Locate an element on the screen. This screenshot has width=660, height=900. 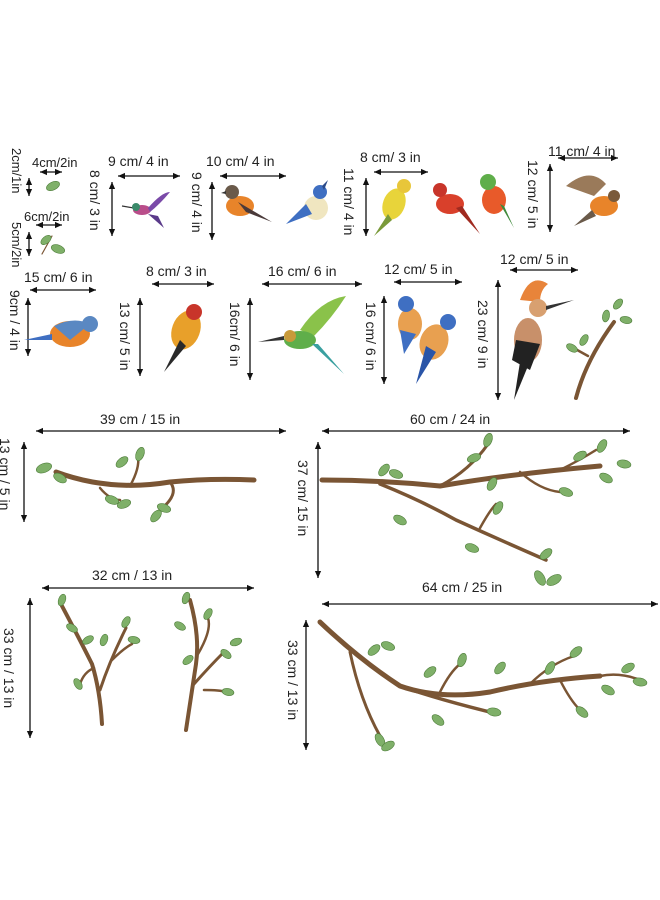
branch3-height-label: 33 cm / 13 in is located at coordinates (9, 668).